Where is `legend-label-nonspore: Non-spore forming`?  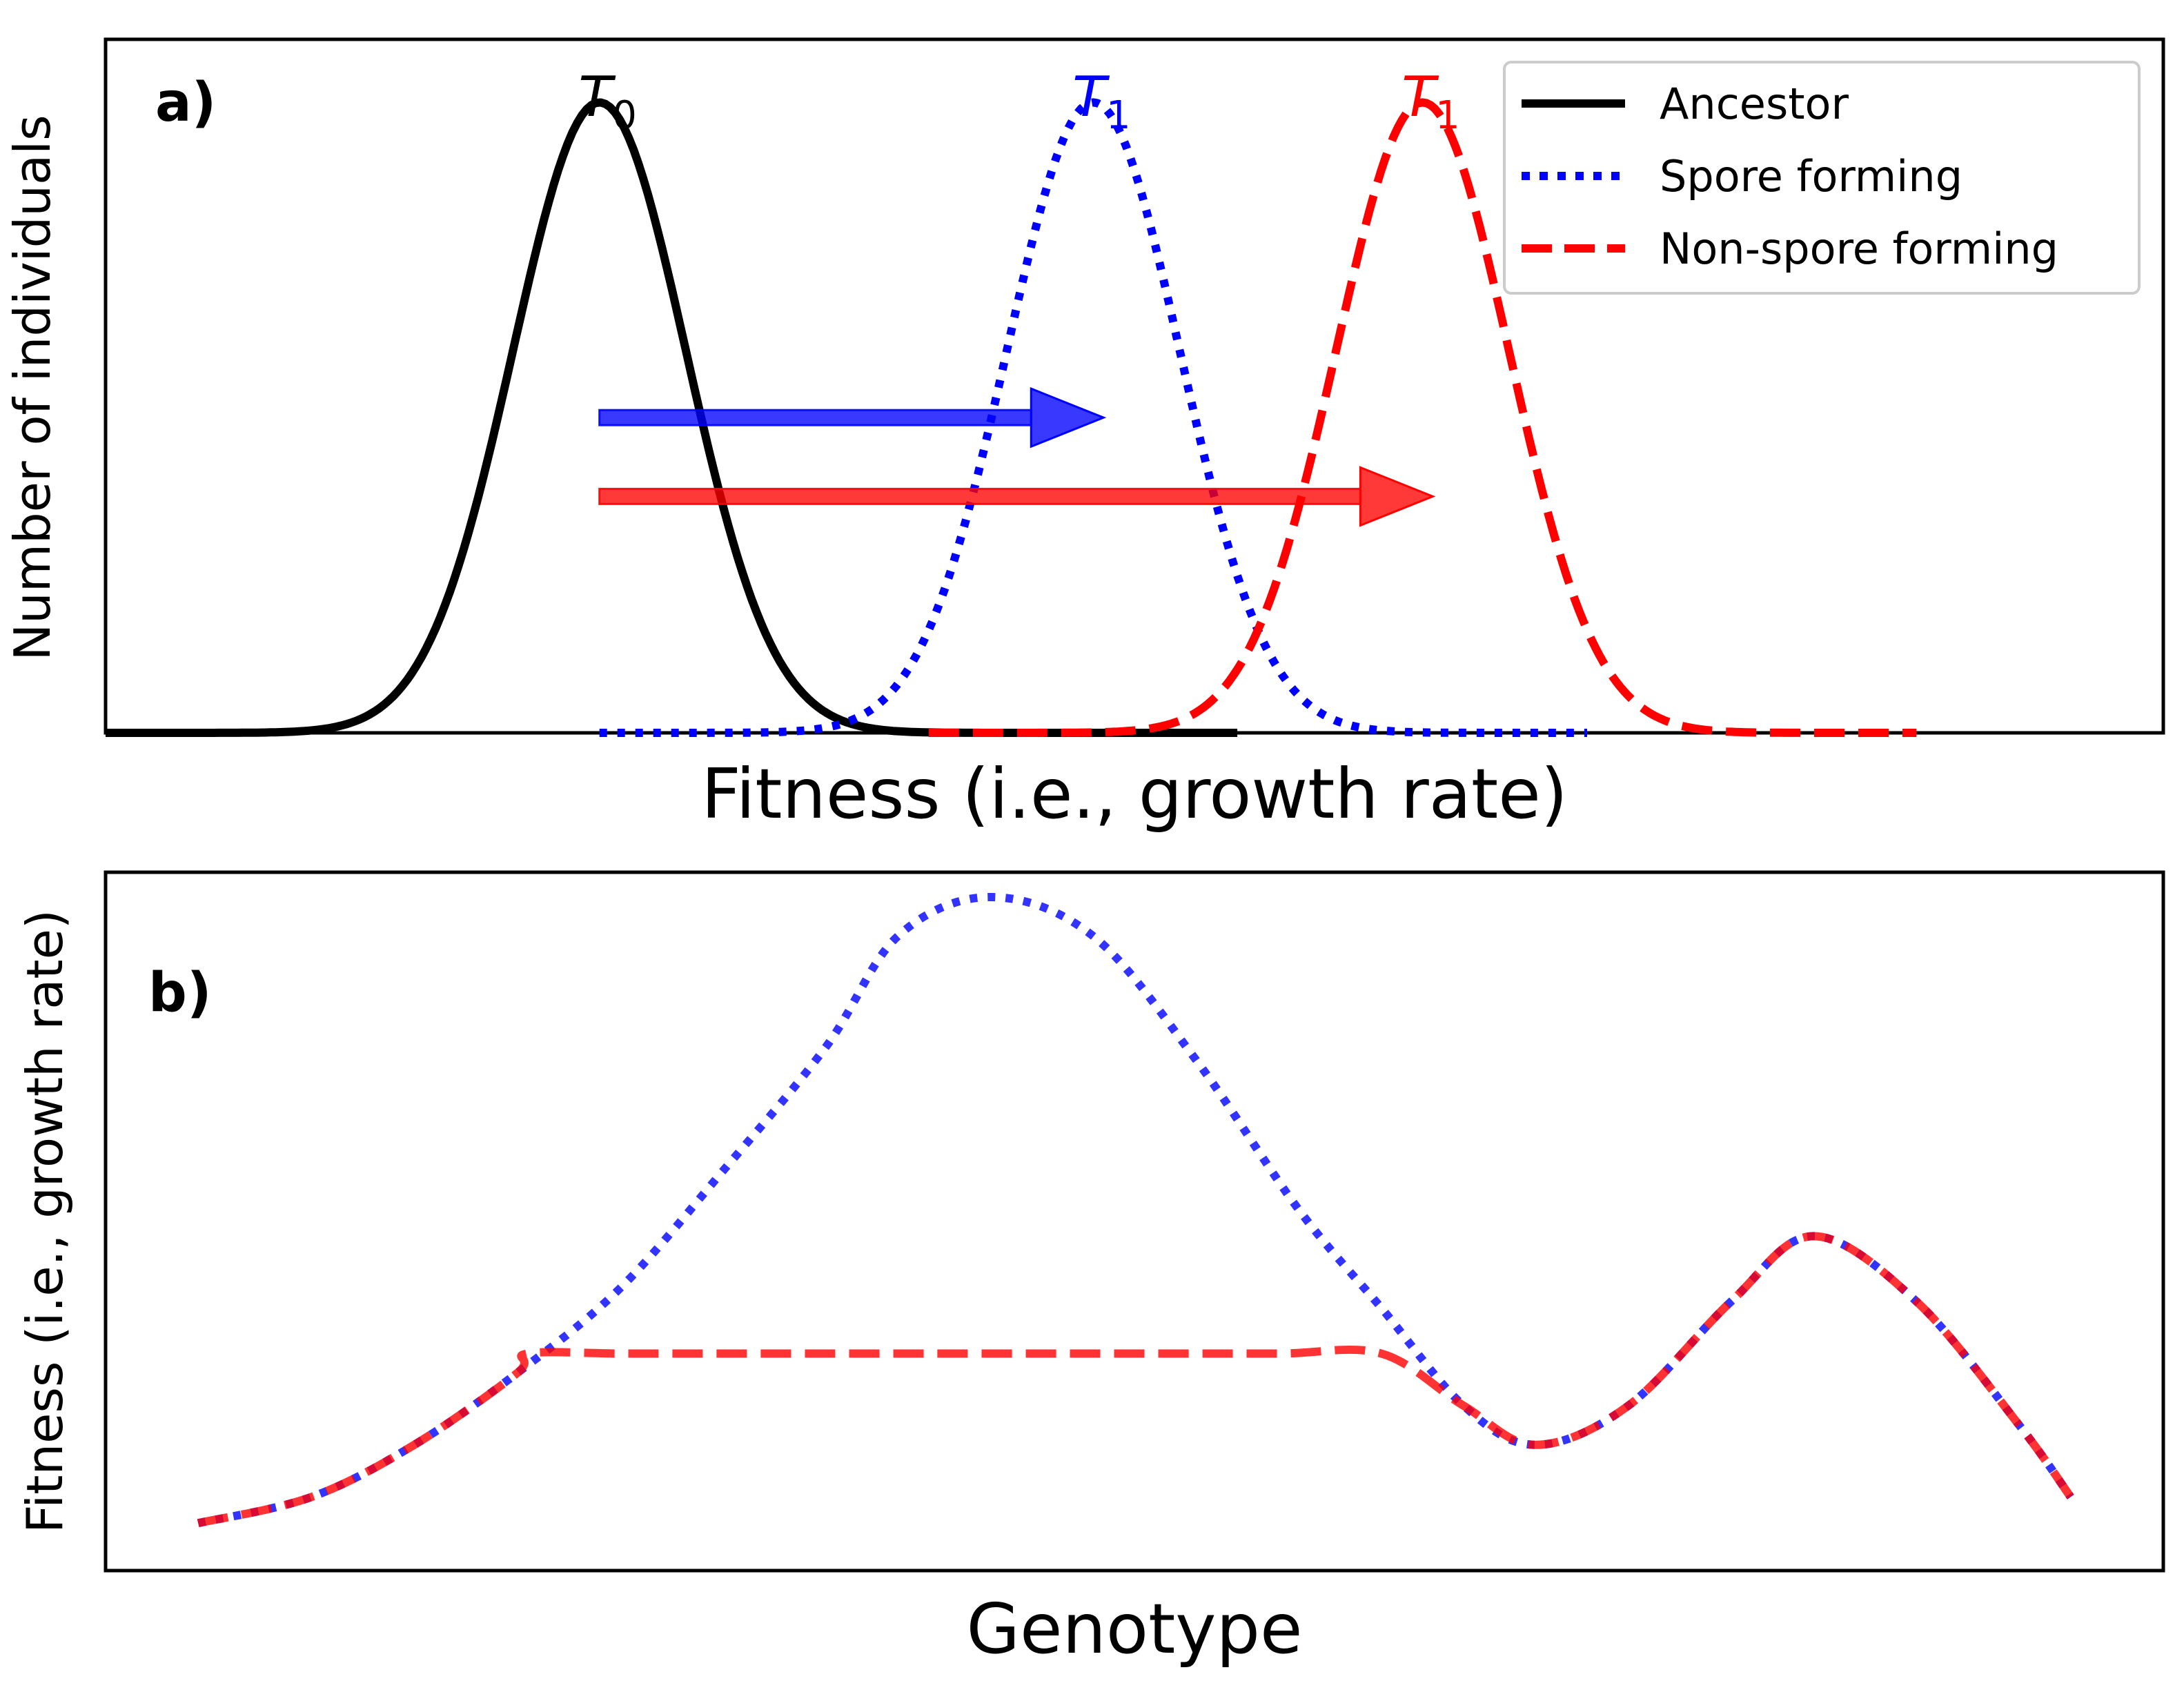 legend-label-nonspore: Non-spore forming is located at coordinates (1859, 249).